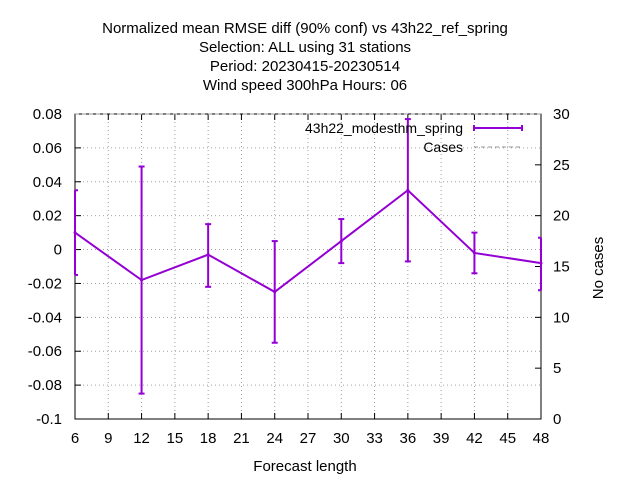  I want to click on y-tick-label: -0.04, so click(45, 317).